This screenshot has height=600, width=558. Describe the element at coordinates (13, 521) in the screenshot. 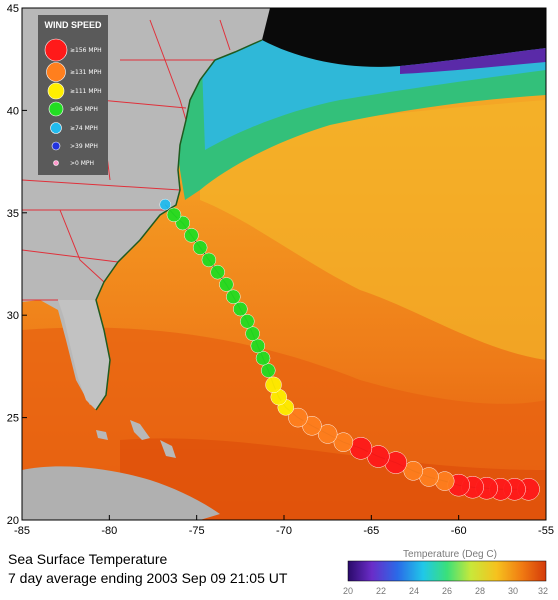

I see `lat-tick-label: 20` at that location.